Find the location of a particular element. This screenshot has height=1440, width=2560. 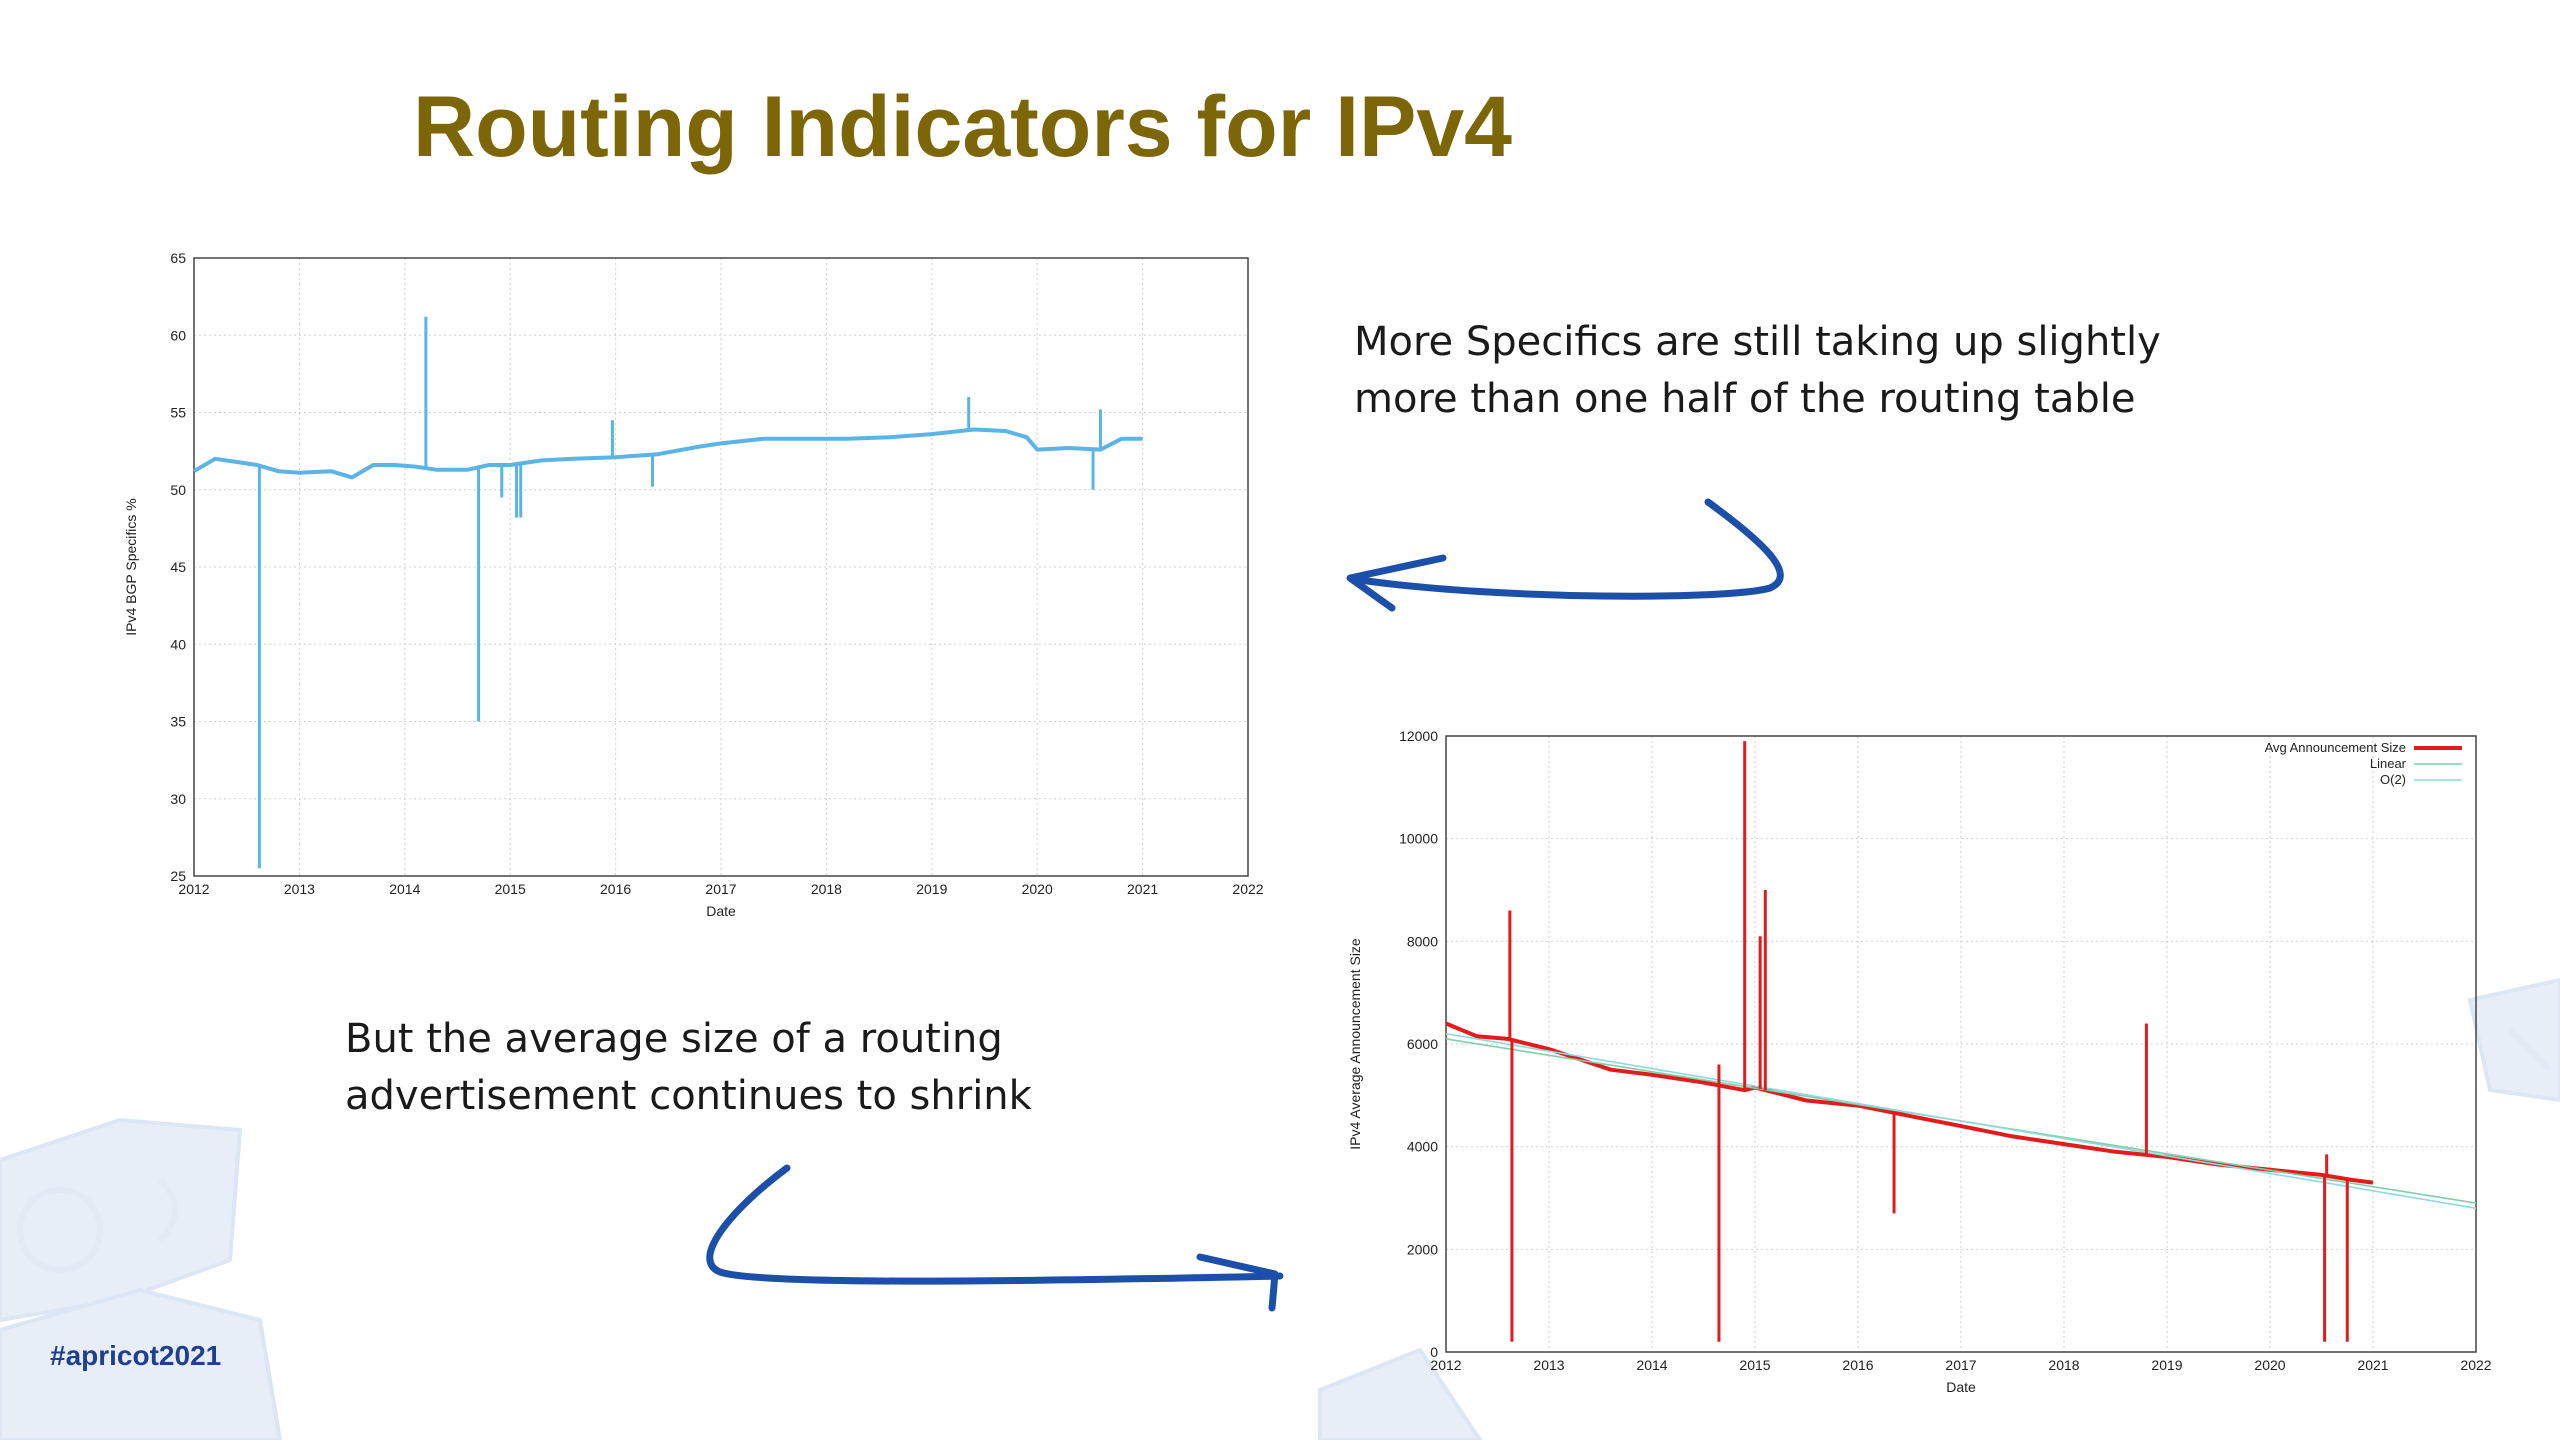

arrow-to-bottom-chart-icon is located at coordinates (995, 1224).